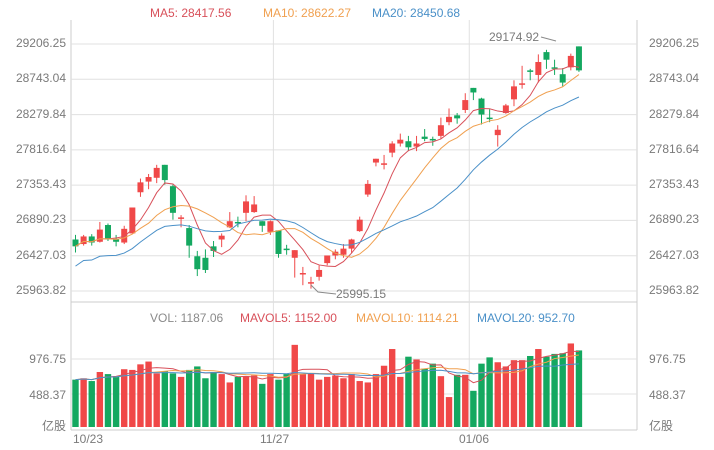  Describe the element at coordinates (53, 426) in the screenshot. I see `vol-unit-left: 亿股` at that location.